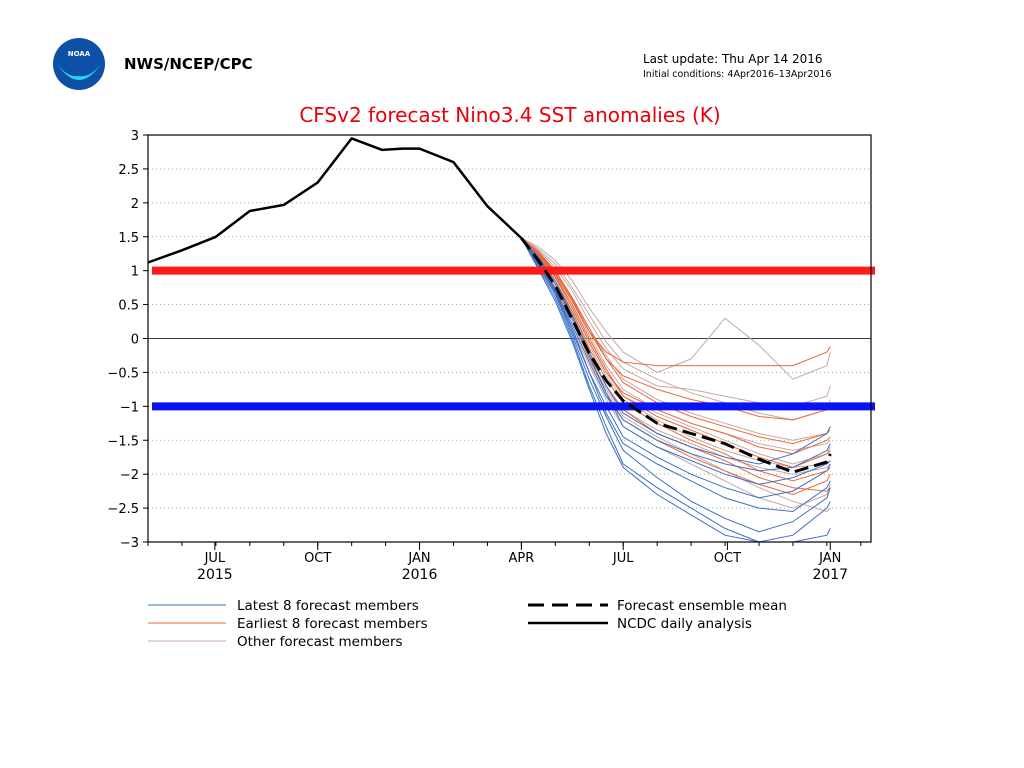 The width and height of the screenshot is (1024, 768). What do you see at coordinates (215, 575) in the screenshot?
I see `x-tick-year-label: 2015` at bounding box center [215, 575].